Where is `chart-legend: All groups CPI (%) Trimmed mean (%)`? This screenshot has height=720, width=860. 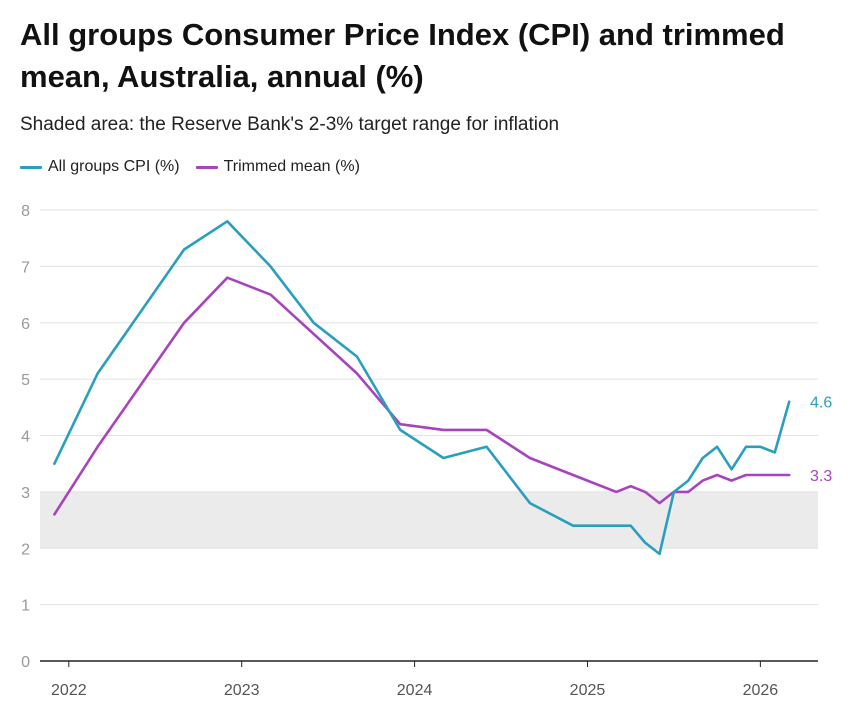
chart-legend: All groups CPI (%) Trimmed mean (%) is located at coordinates (198, 167).